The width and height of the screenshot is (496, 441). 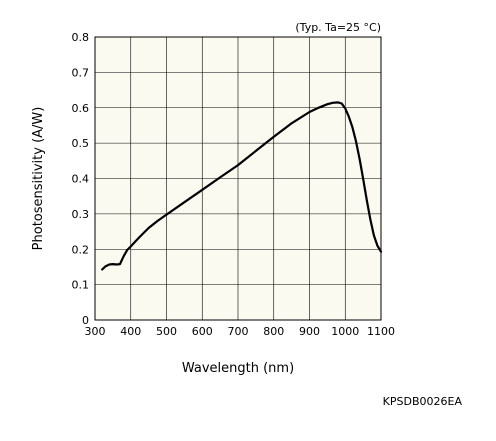 What do you see at coordinates (38, 179) in the screenshot?
I see `y-axis-label: Photosensitivity (A/W)` at bounding box center [38, 179].